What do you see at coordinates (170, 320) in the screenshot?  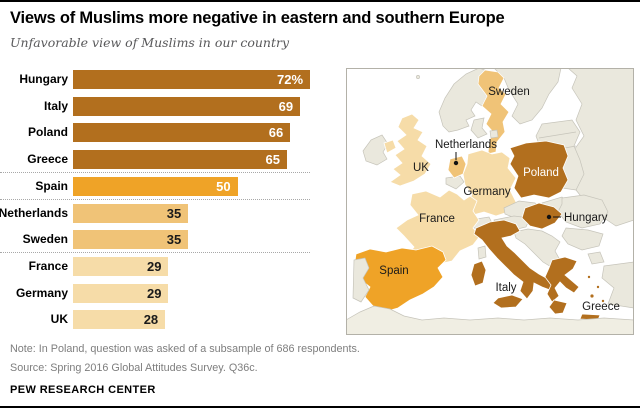 I see `bar-row: UK 28` at bounding box center [170, 320].